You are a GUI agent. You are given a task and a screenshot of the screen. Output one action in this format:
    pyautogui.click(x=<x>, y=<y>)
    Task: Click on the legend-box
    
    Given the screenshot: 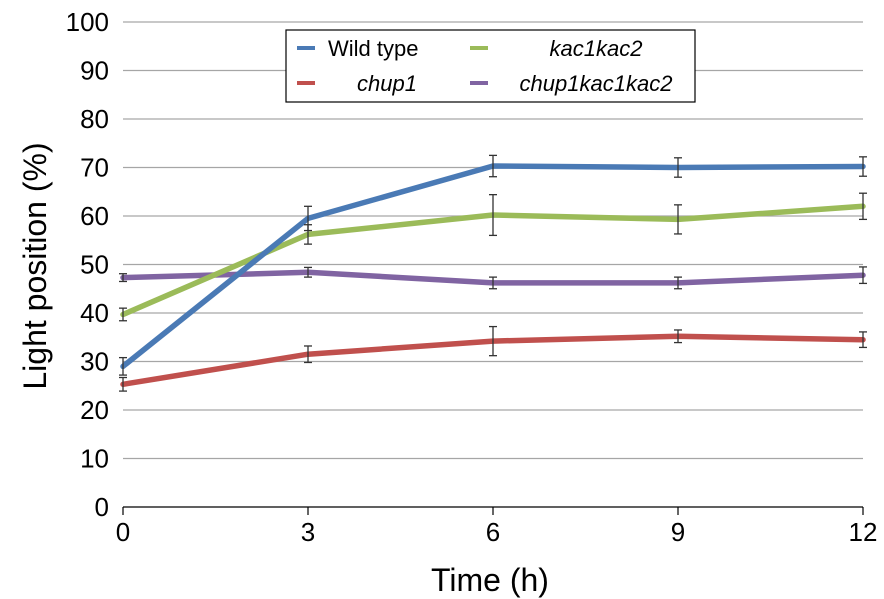 What is the action you would take?
    pyautogui.click(x=490, y=66)
    